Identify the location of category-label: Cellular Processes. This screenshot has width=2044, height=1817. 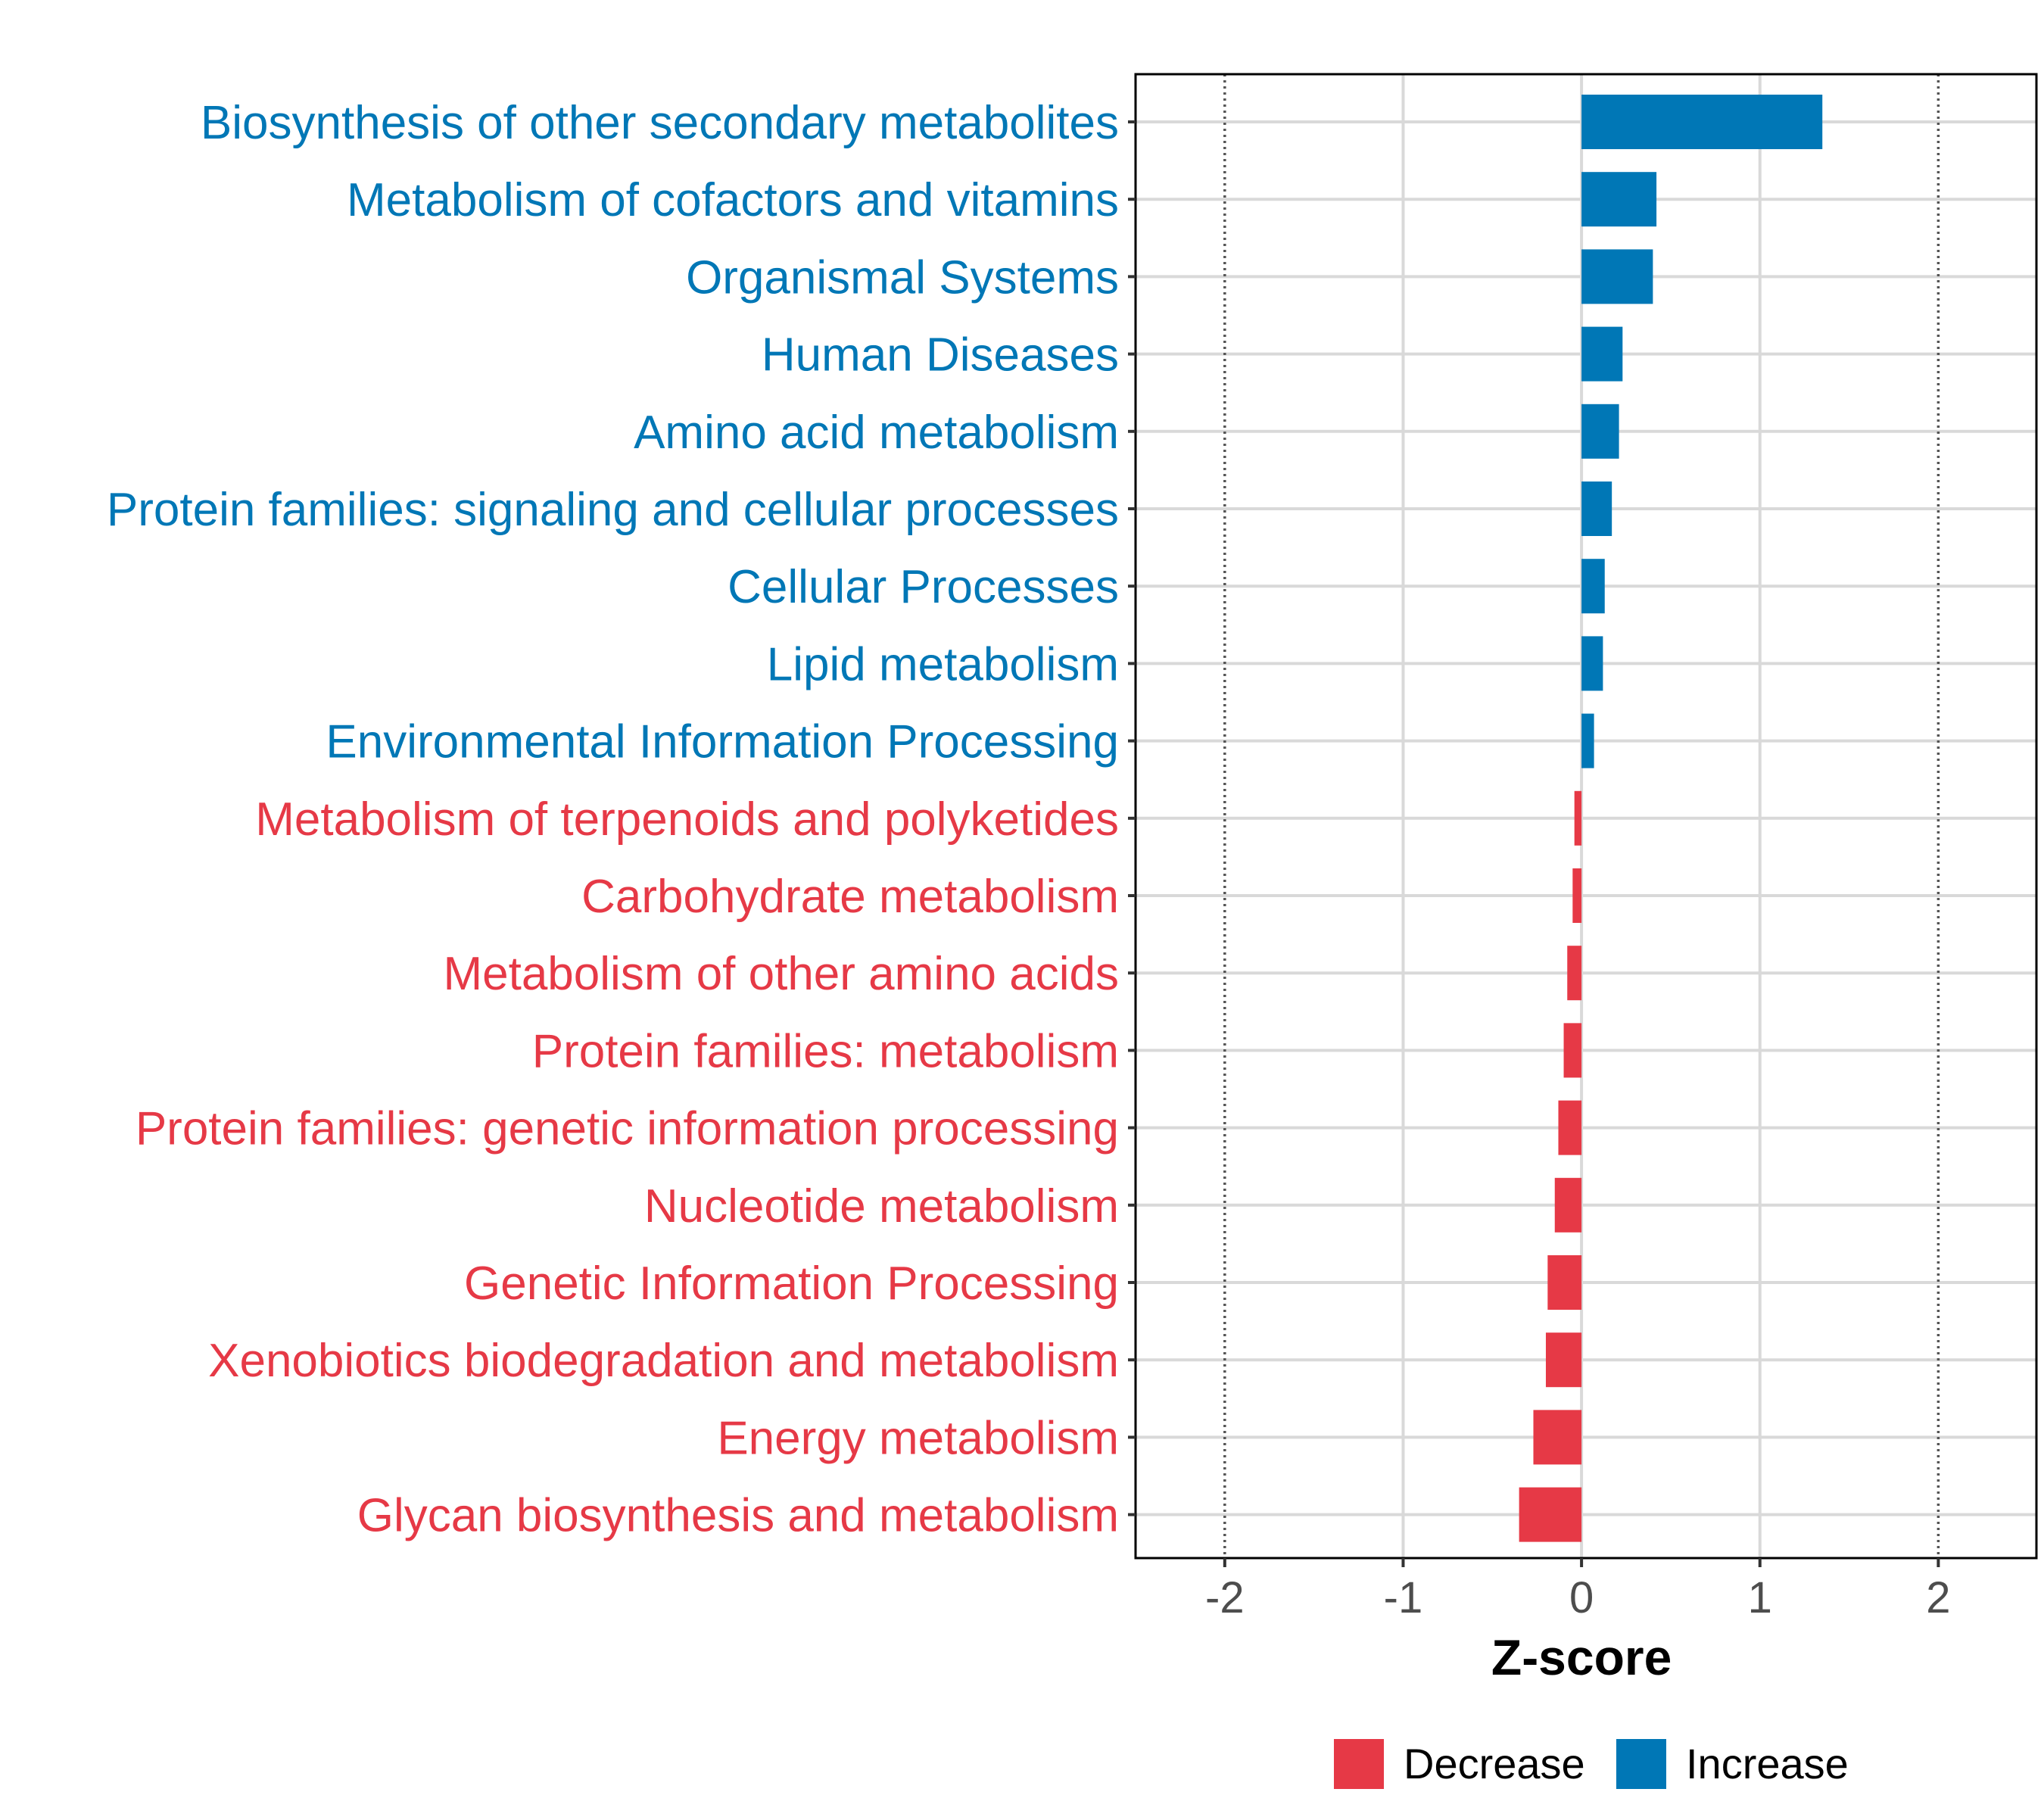
(924, 587).